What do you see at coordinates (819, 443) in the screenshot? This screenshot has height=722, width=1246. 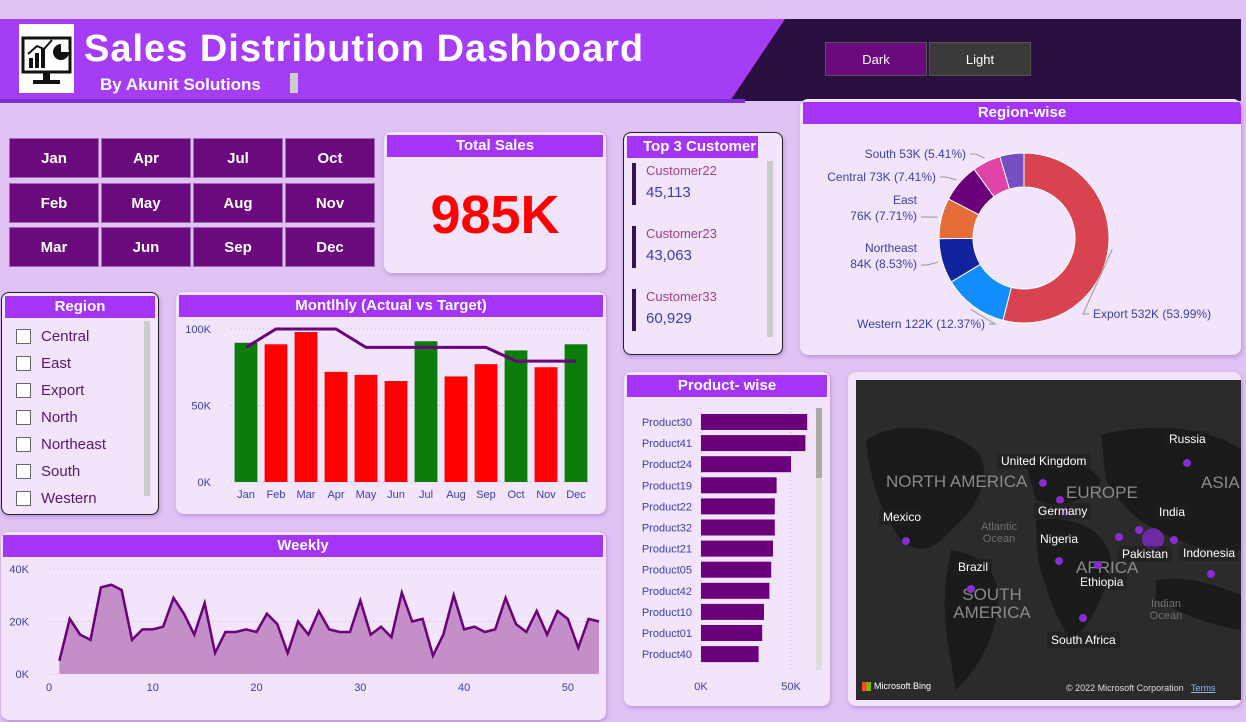 I see `product-scrollbar-thumb` at bounding box center [819, 443].